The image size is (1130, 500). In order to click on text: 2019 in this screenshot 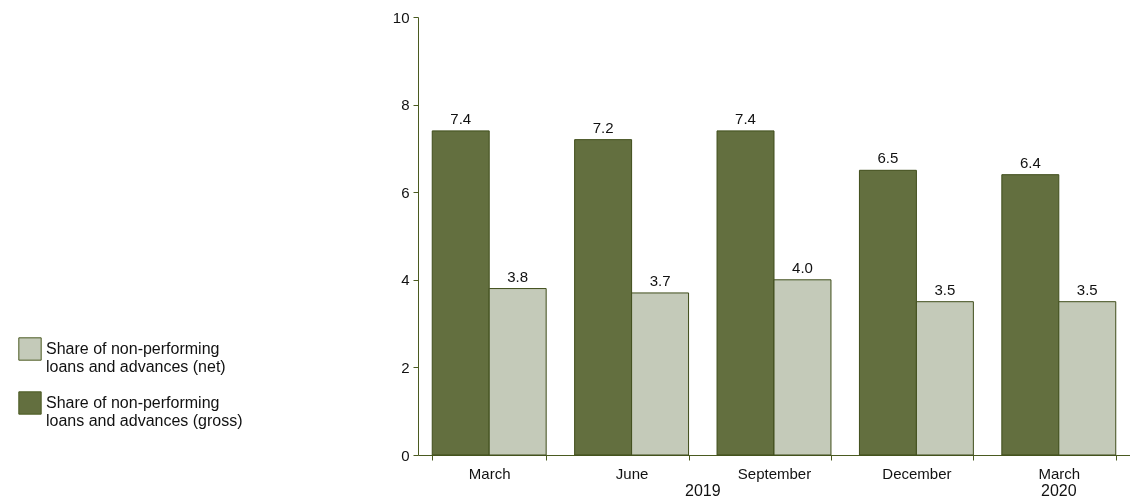, I will do `click(703, 490)`.